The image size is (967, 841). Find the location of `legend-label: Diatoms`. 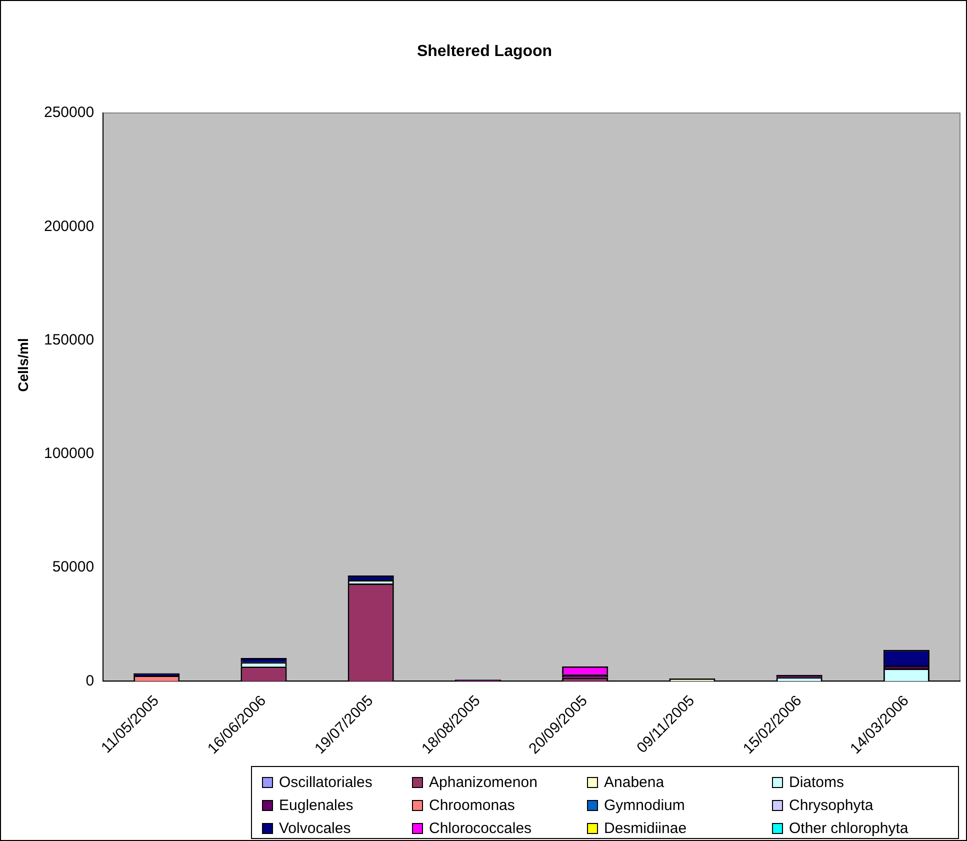

legend-label: Diatoms is located at coordinates (817, 782).